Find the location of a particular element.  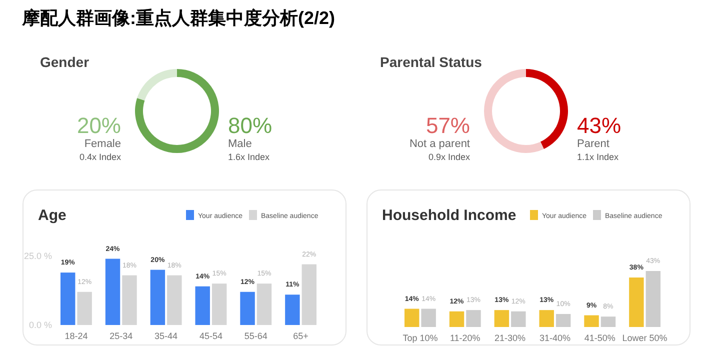

x-tick-label: 35-44 is located at coordinates (166, 336).